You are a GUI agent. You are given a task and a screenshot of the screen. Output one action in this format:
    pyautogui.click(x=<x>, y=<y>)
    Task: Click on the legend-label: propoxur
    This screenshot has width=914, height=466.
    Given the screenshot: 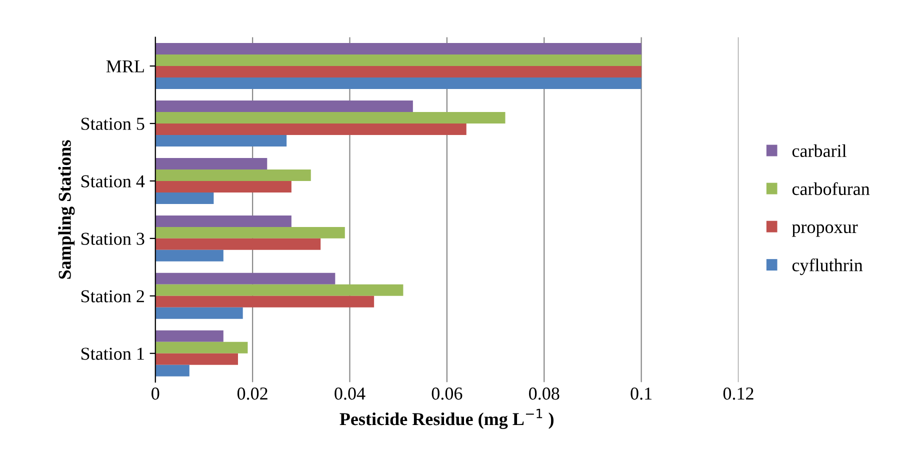 What is the action you would take?
    pyautogui.click(x=825, y=230)
    